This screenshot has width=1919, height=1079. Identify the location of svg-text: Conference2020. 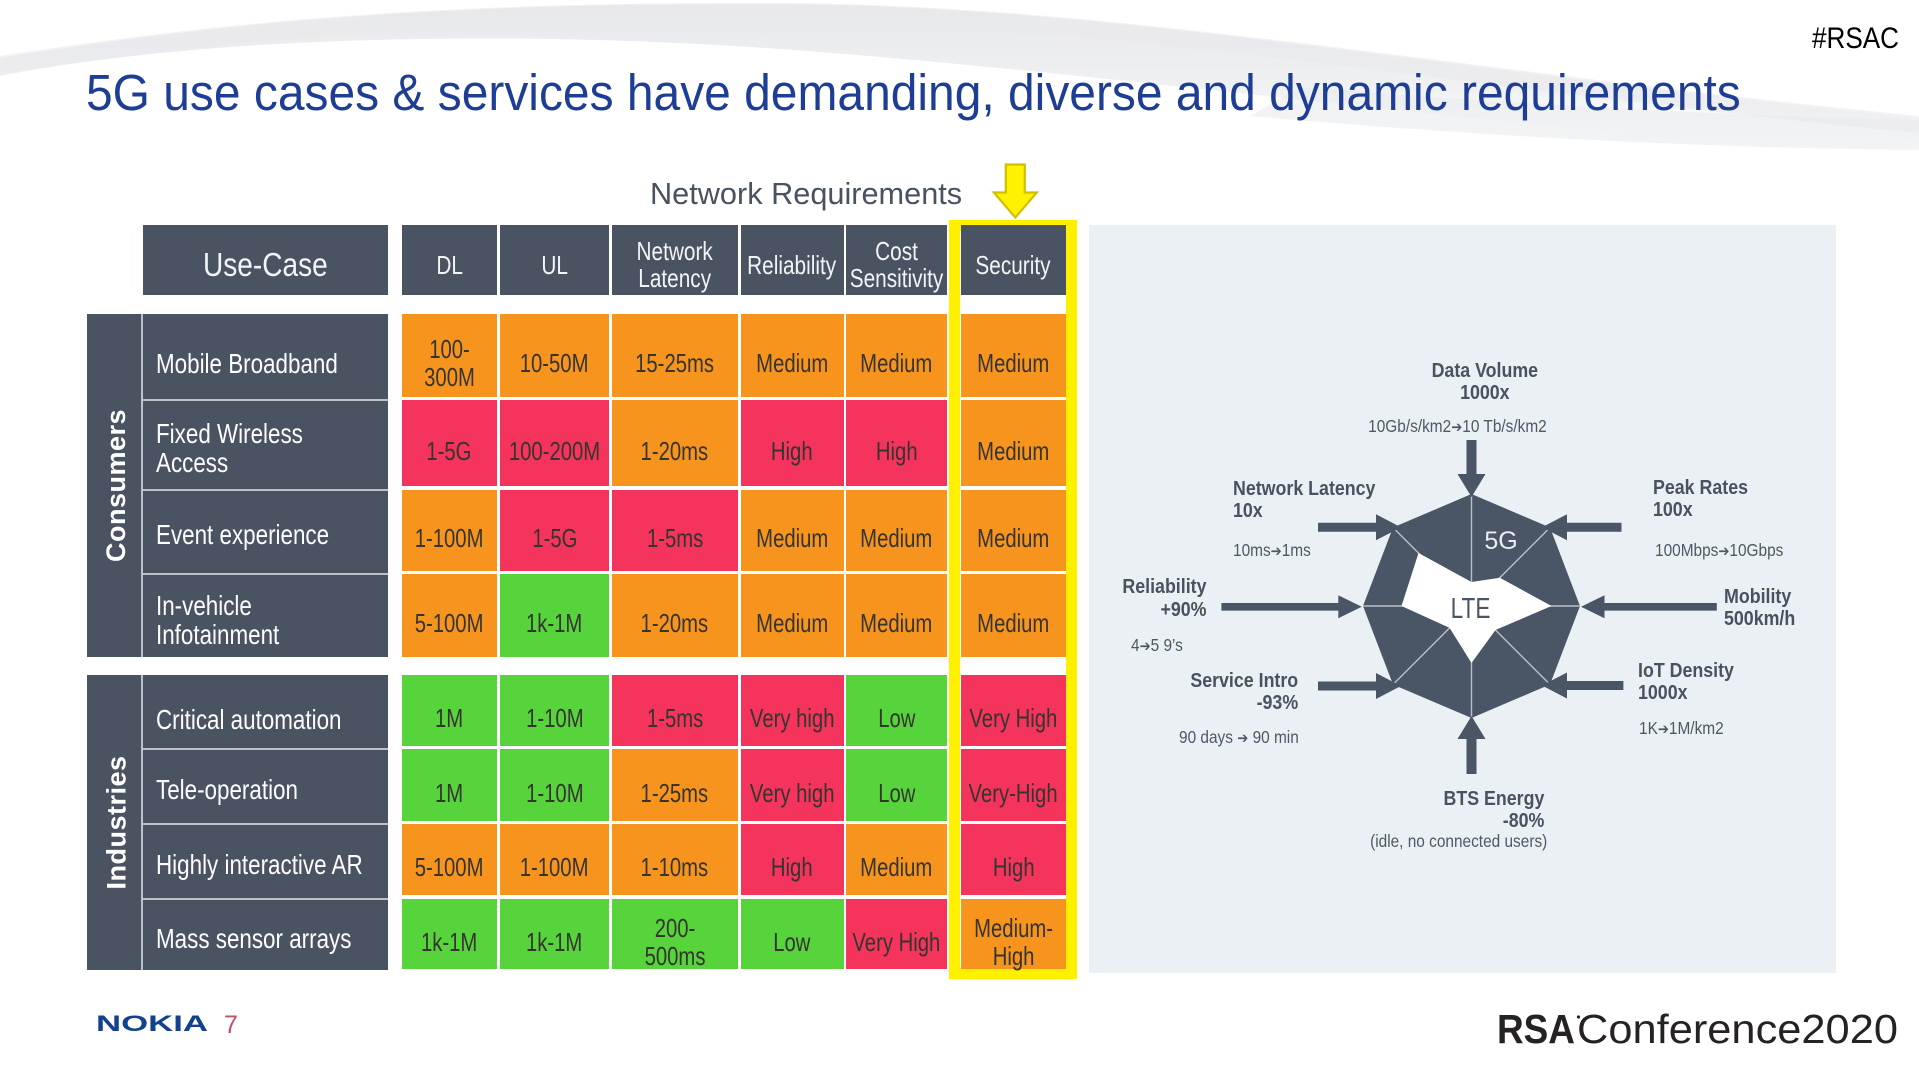
(1737, 1031).